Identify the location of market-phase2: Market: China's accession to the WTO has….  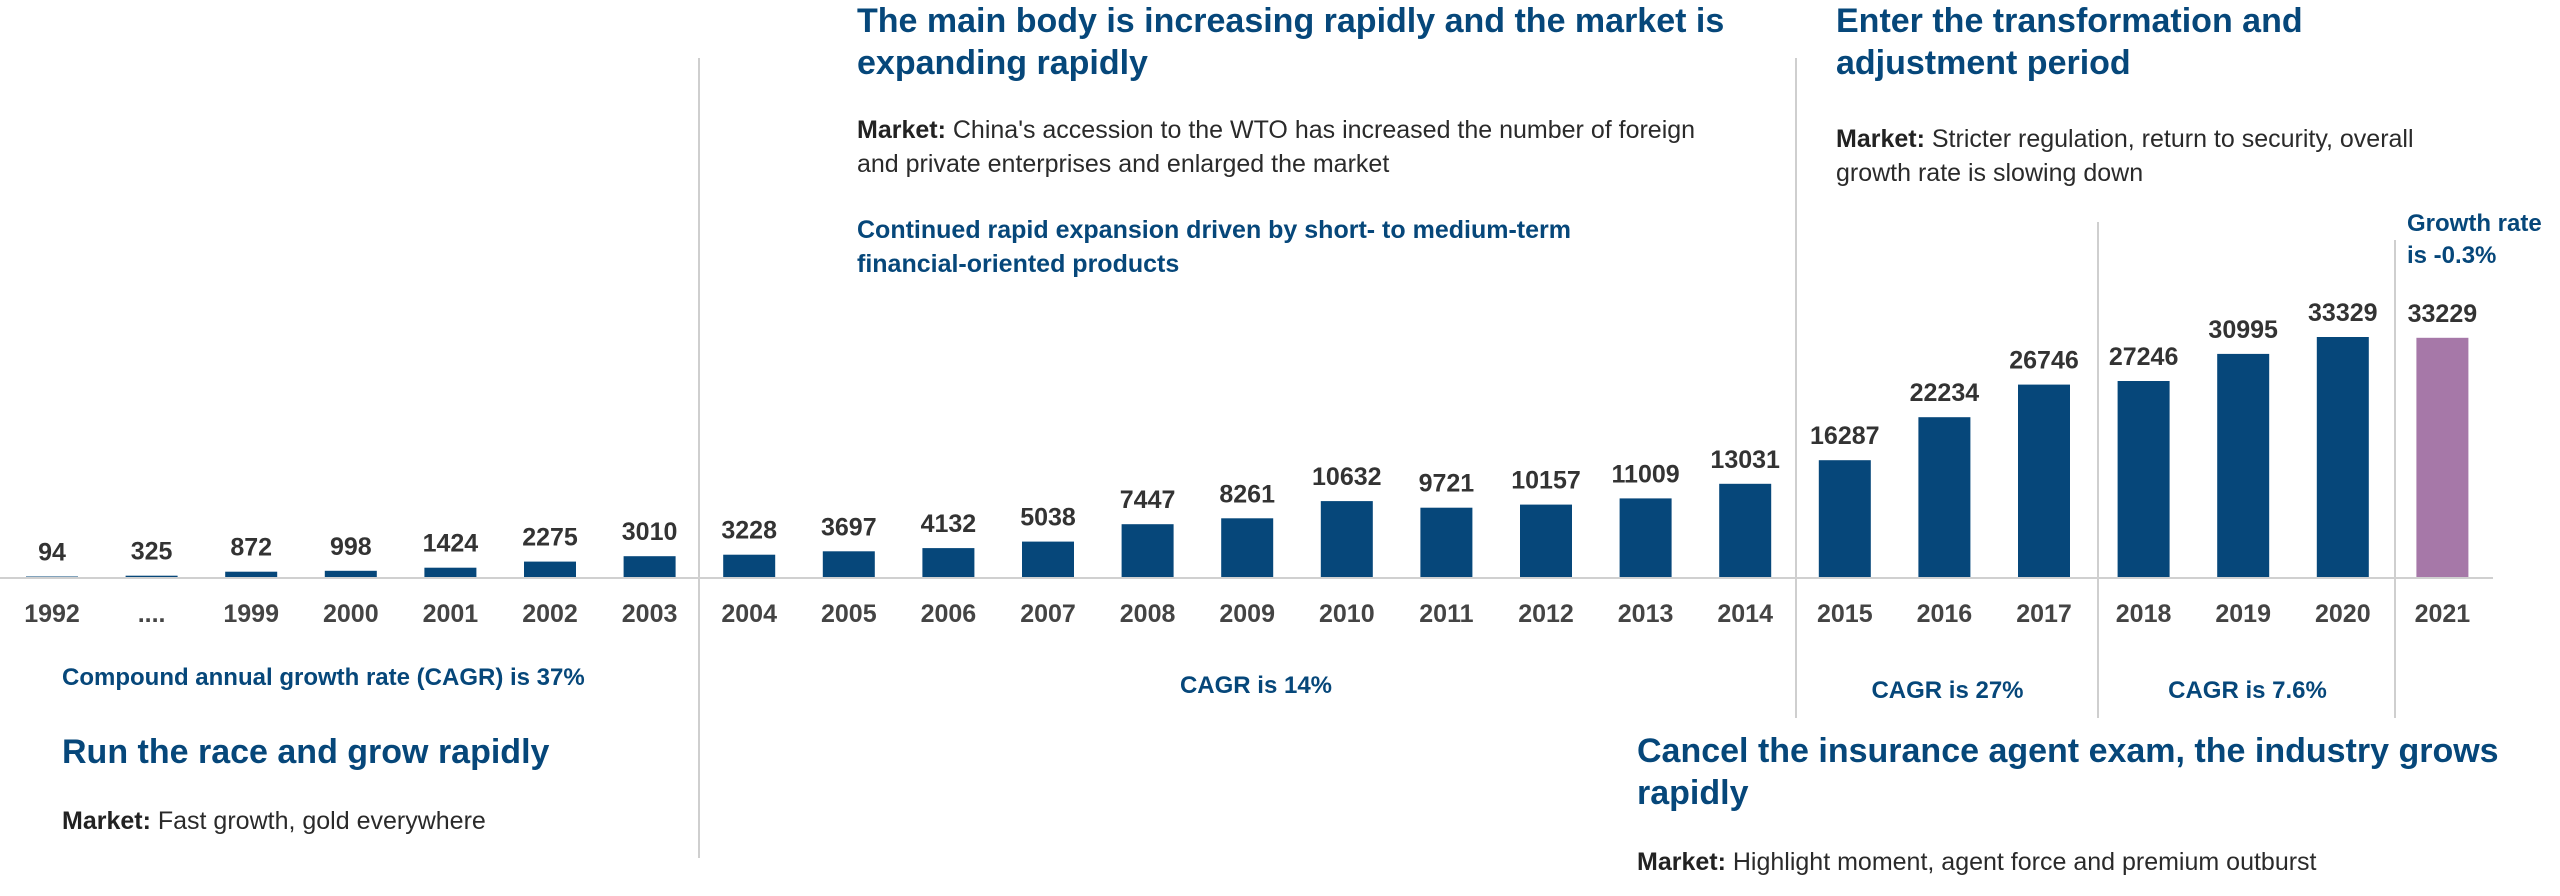
(1287, 147).